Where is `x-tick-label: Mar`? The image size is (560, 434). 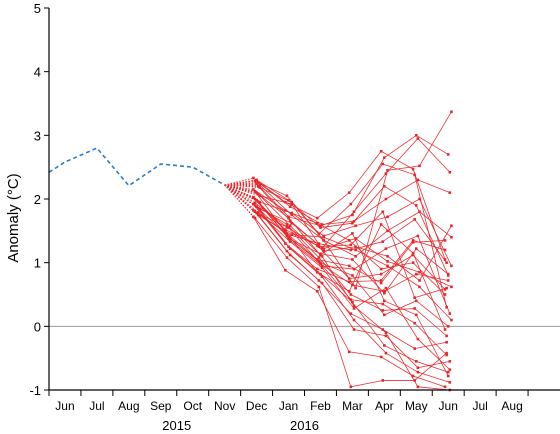 x-tick-label: Mar is located at coordinates (352, 406).